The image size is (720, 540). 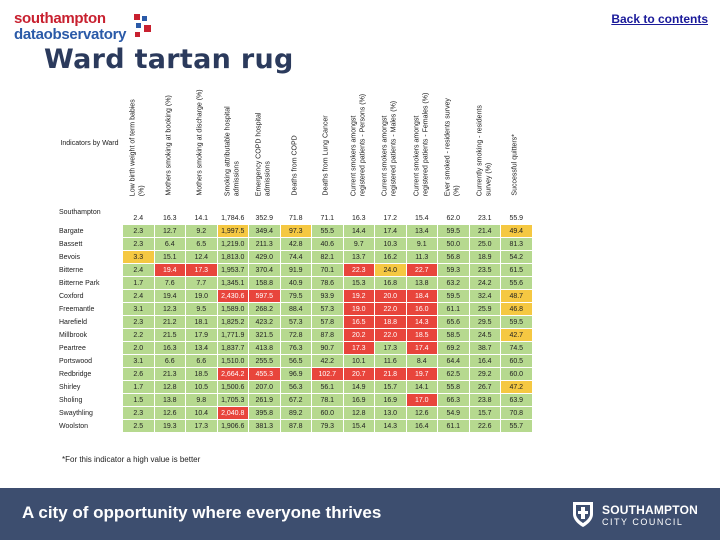 What do you see at coordinates (264, 413) in the screenshot?
I see `ward-value-cell: 395.8` at bounding box center [264, 413].